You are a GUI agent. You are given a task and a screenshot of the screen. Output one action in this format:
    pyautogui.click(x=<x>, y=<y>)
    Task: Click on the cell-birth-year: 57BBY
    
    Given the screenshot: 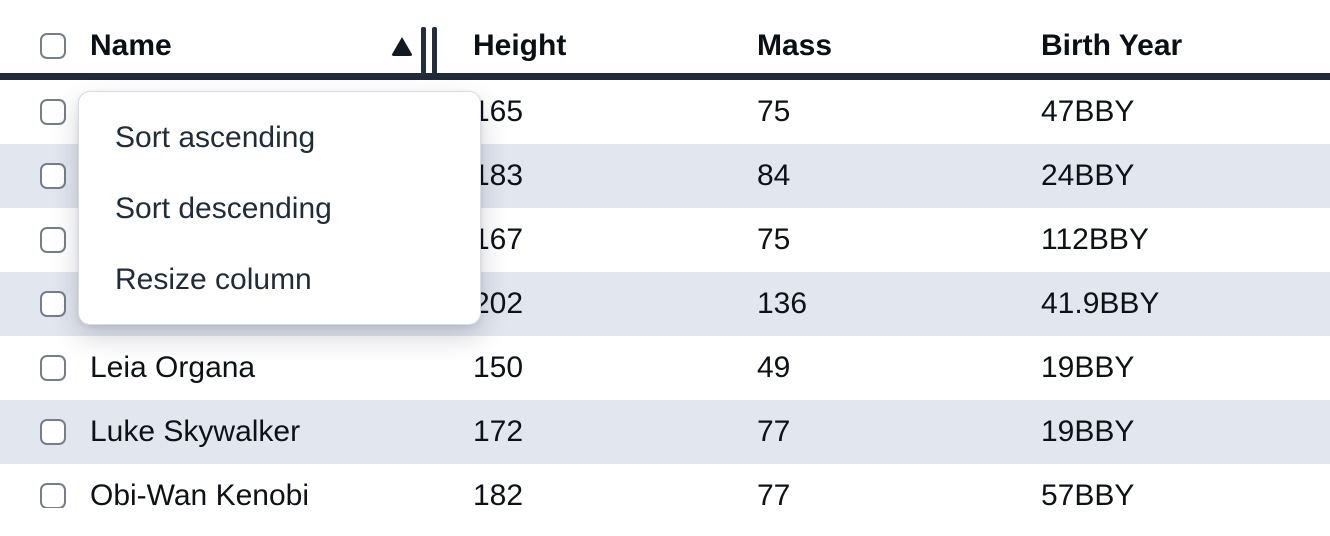 What is the action you would take?
    pyautogui.click(x=1088, y=494)
    